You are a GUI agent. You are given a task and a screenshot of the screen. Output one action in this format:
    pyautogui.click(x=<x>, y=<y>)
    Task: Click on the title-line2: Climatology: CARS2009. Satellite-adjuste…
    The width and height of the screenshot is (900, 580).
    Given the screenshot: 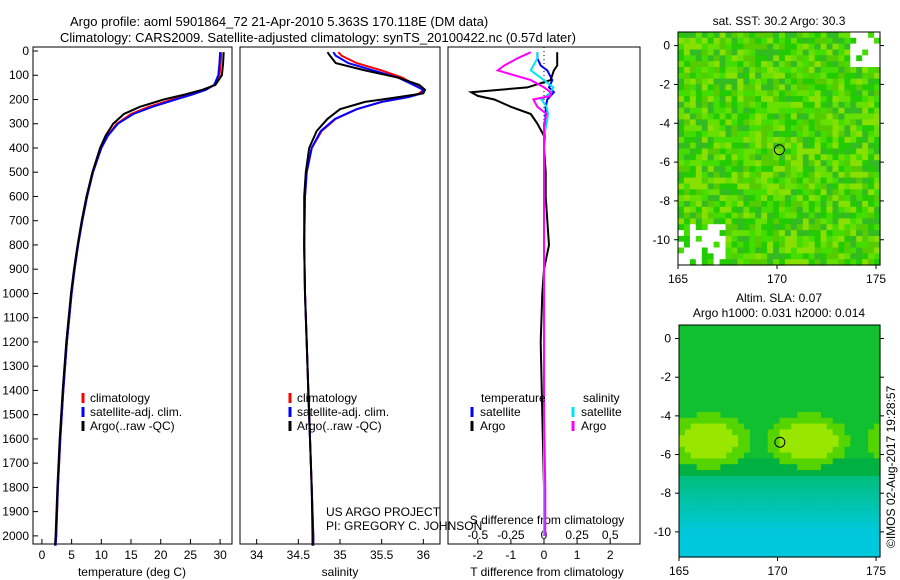 What is the action you would take?
    pyautogui.click(x=318, y=37)
    